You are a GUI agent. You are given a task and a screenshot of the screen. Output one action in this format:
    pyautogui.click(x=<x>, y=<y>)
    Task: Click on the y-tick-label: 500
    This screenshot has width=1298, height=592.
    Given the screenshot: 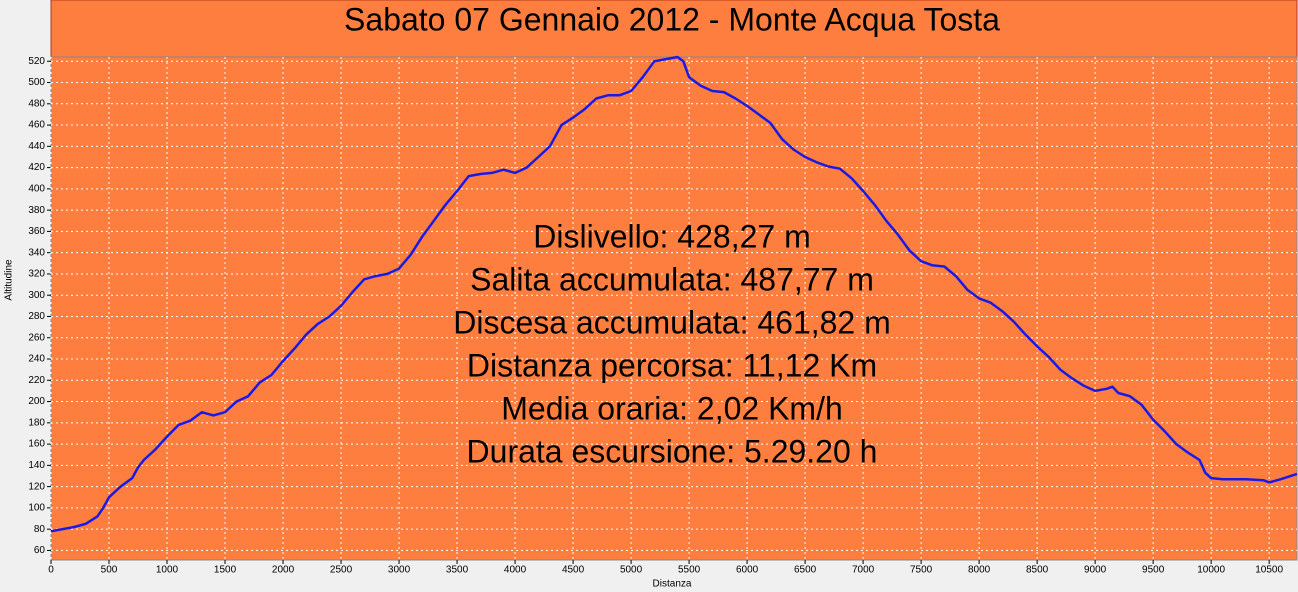 What is the action you would take?
    pyautogui.click(x=36, y=82)
    